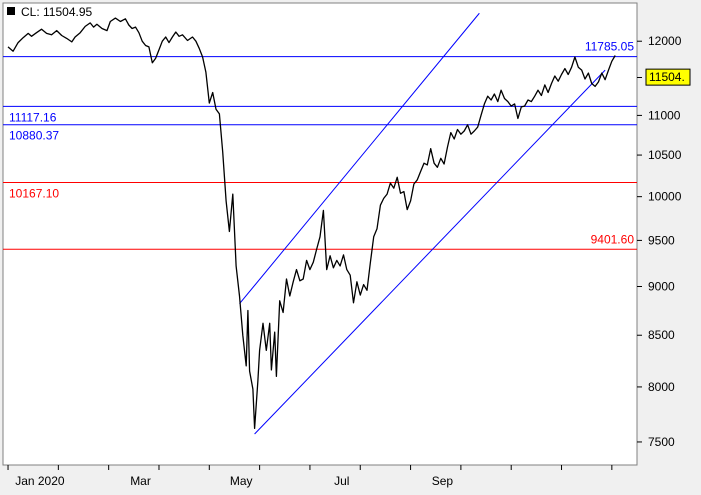 This screenshot has height=495, width=701. Describe the element at coordinates (661, 286) in the screenshot. I see `y-tick-label: 9000` at that location.